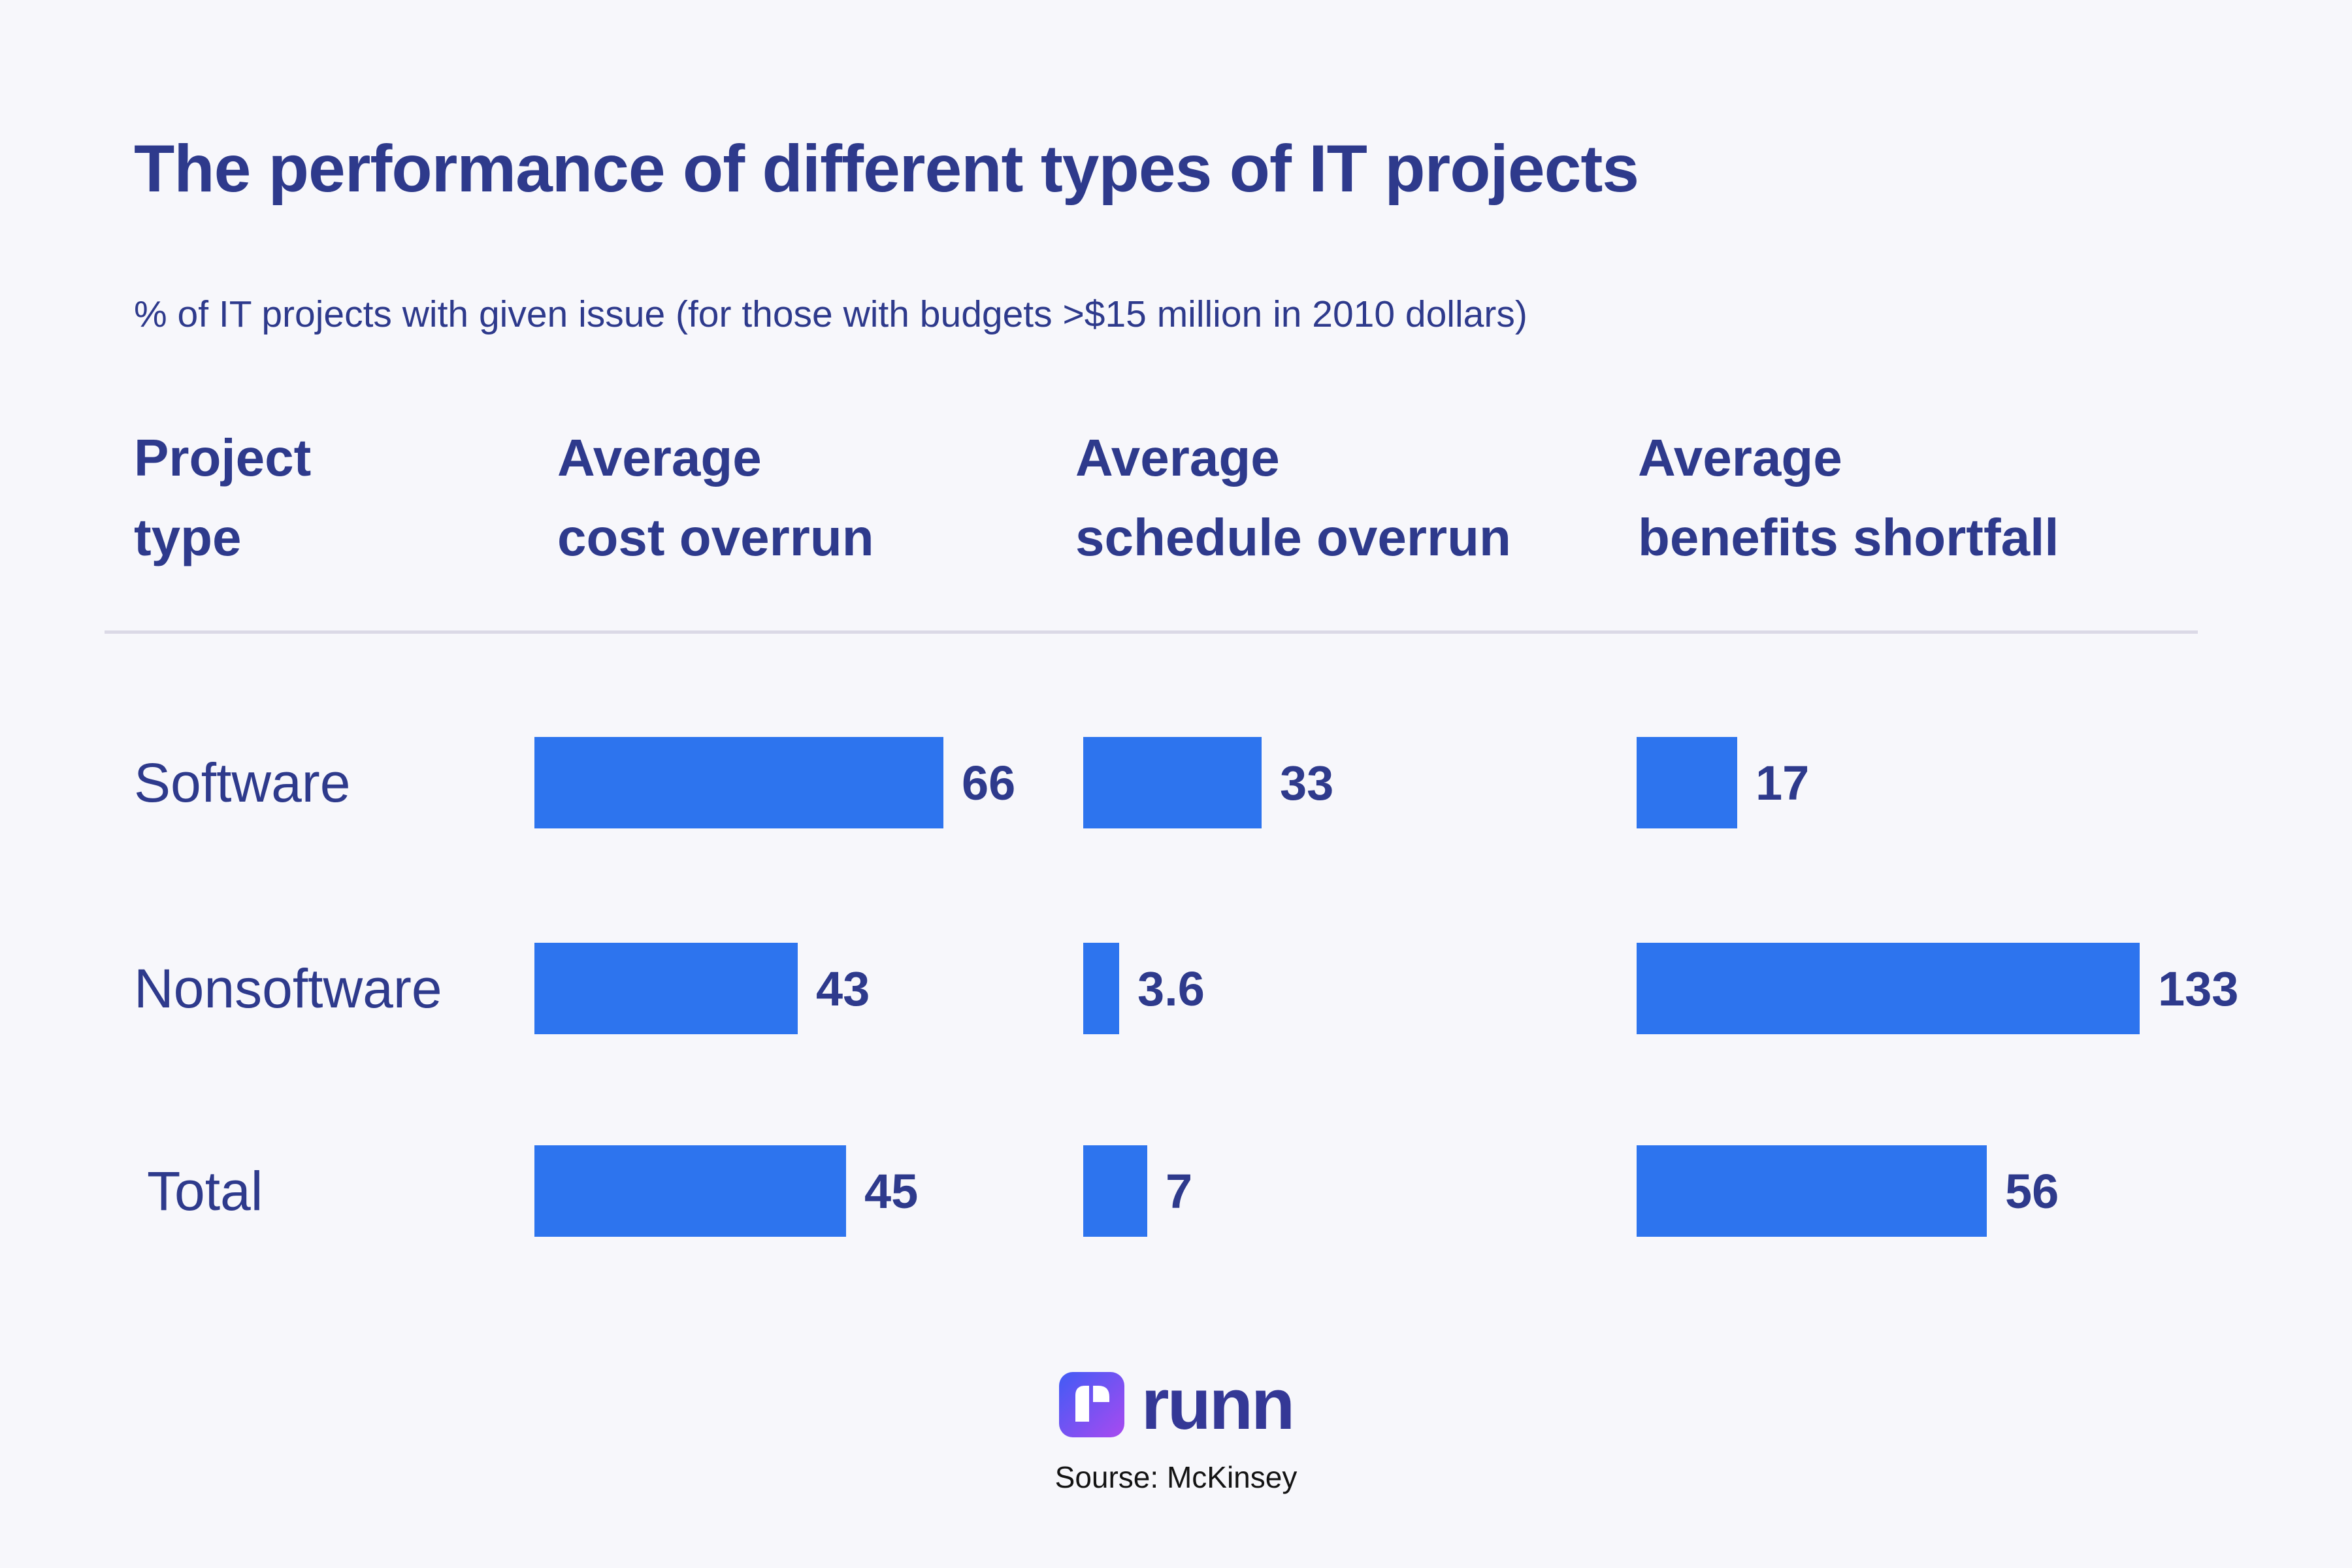 The height and width of the screenshot is (1568, 2352). I want to click on bar-total-schedule-overrun, so click(1115, 1191).